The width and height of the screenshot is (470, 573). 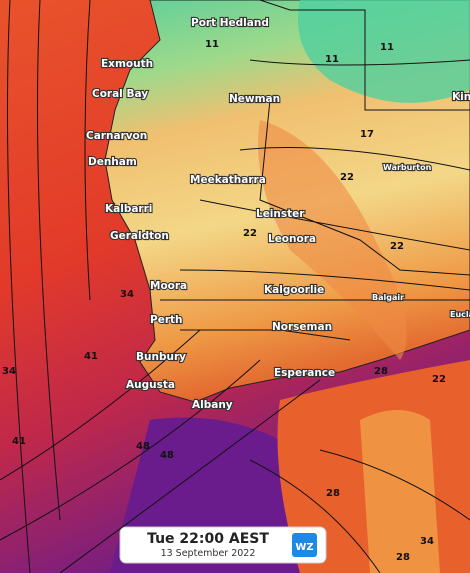 I want to click on timestamp-box: Tue 22:00 AEST 13 September 2022 WZ, so click(x=223, y=545).